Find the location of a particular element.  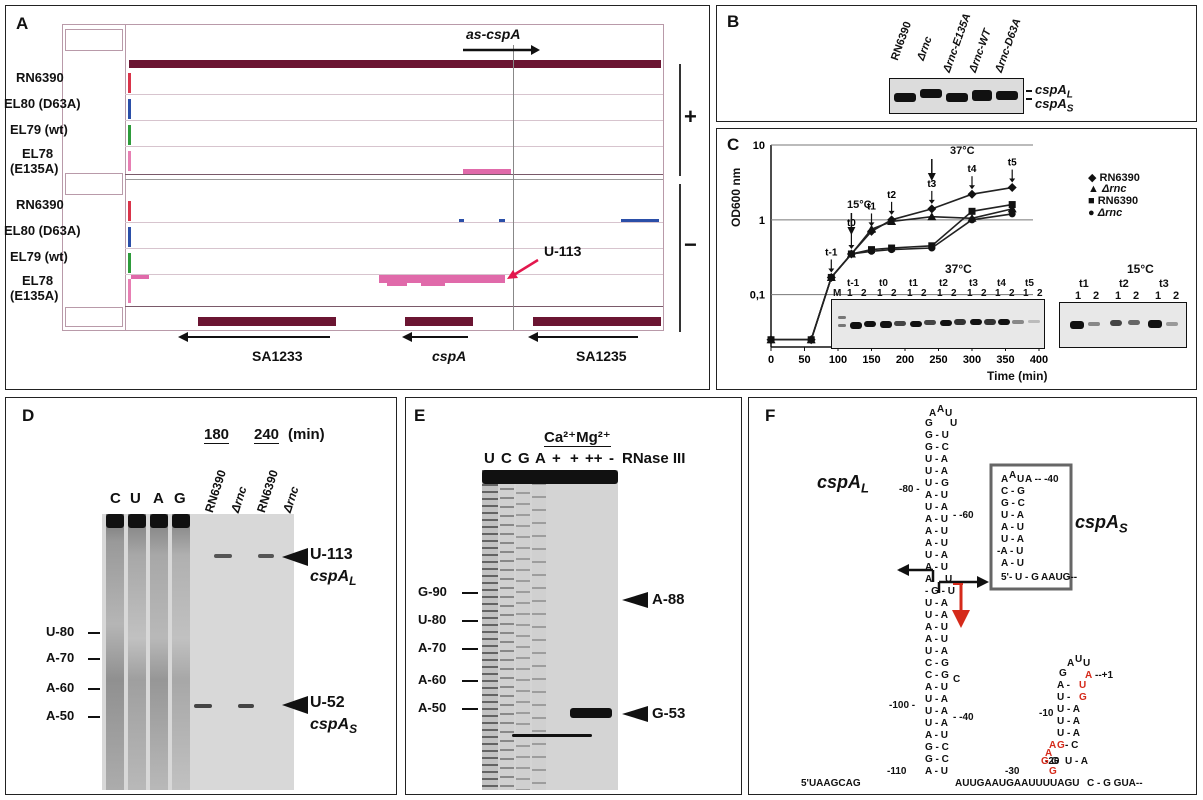

b-lane-1: RN6390 is located at coordinates (902, 41).